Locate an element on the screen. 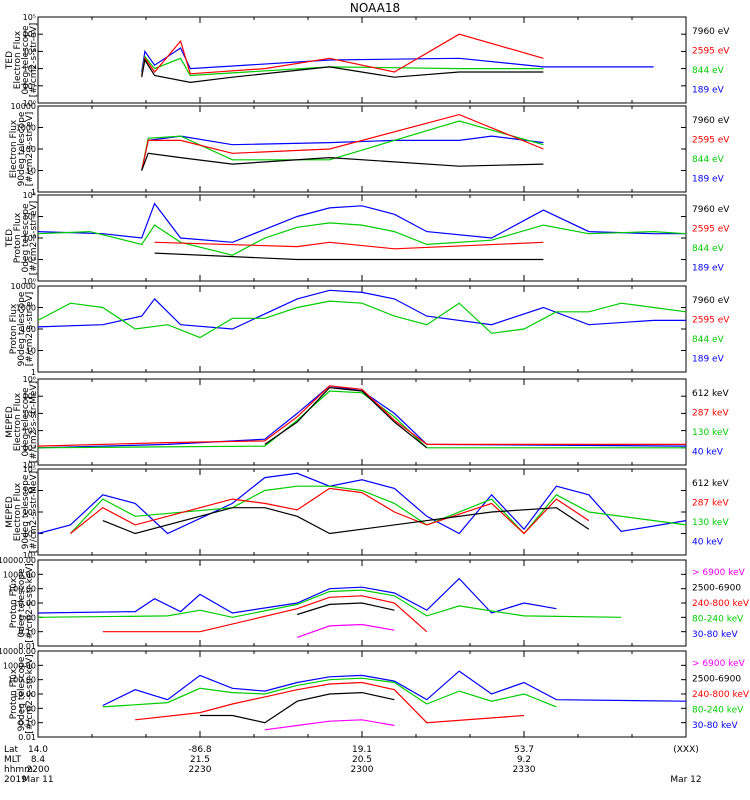 This screenshot has height=800, width=750. y-axis-label: TED is located at coordinates (10, 60).